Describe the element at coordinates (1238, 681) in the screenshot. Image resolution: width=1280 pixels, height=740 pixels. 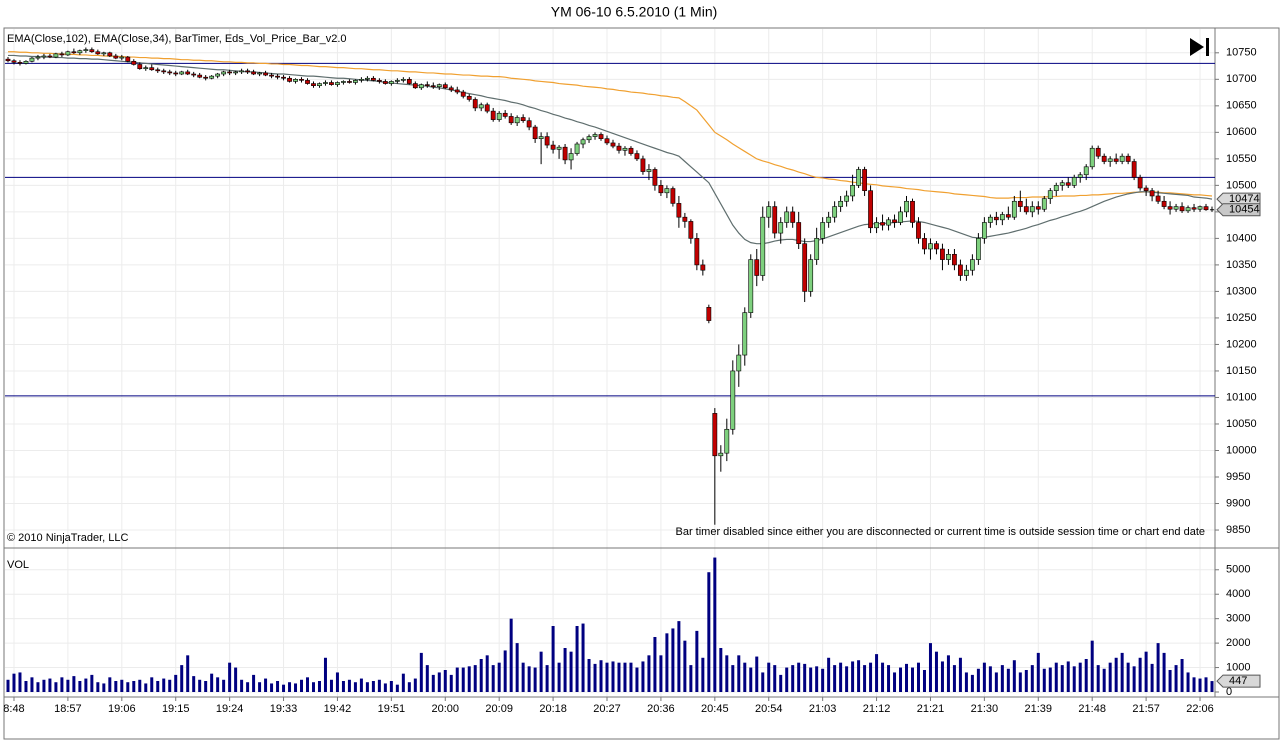
I see `value-marker-label: 447` at that location.